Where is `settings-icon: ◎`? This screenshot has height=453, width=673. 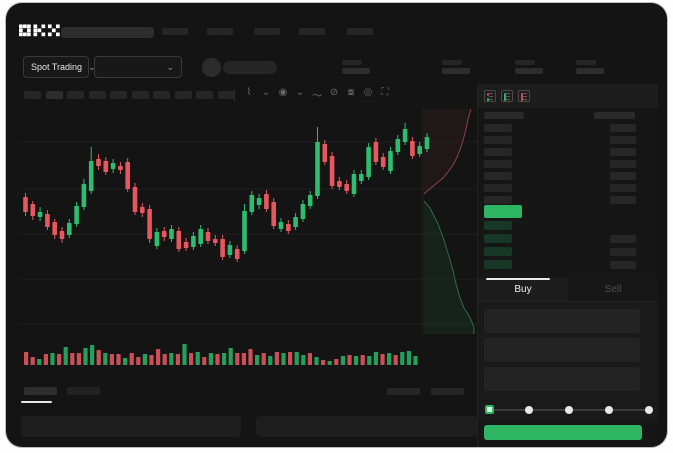
settings-icon: ◎ is located at coordinates (368, 92).